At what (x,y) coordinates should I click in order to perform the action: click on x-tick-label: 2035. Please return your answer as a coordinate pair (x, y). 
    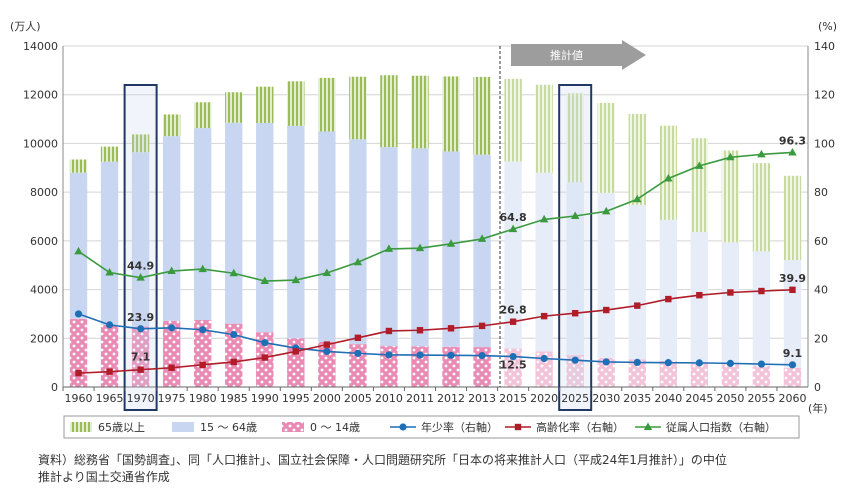
    Looking at the image, I should click on (637, 398).